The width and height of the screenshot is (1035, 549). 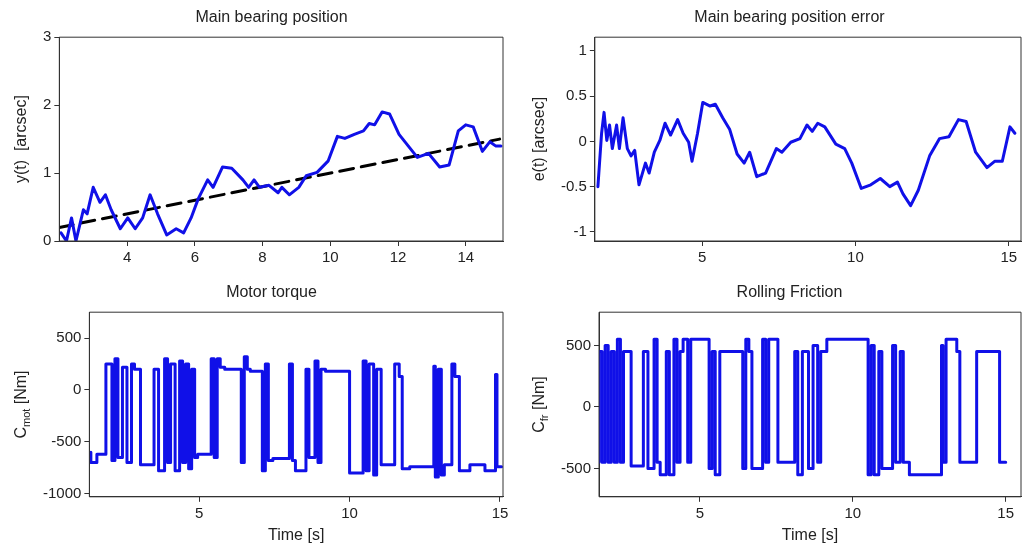 What do you see at coordinates (790, 17) in the screenshot?
I see `chart-title: Main bearing position error` at bounding box center [790, 17].